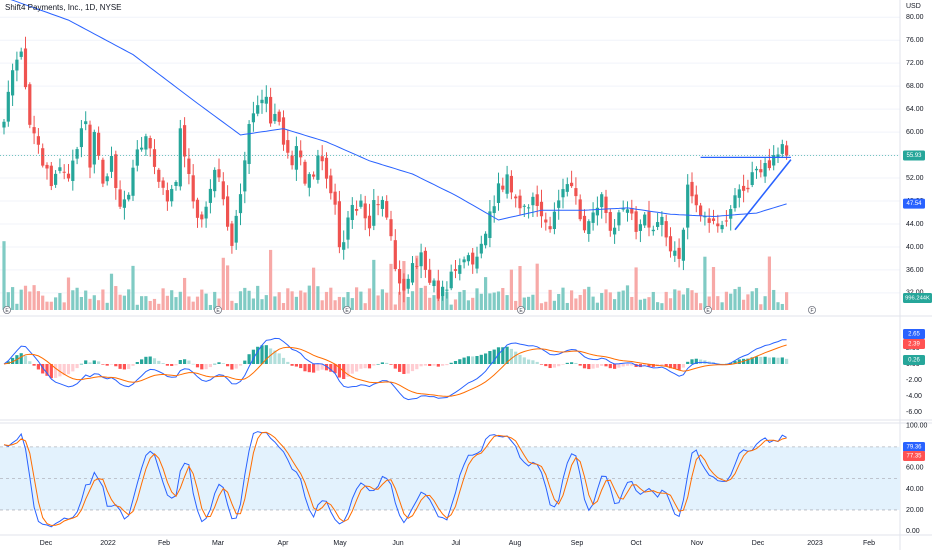 This screenshot has width=932, height=550. I want to click on price-tick-label: 44.00, so click(915, 224).